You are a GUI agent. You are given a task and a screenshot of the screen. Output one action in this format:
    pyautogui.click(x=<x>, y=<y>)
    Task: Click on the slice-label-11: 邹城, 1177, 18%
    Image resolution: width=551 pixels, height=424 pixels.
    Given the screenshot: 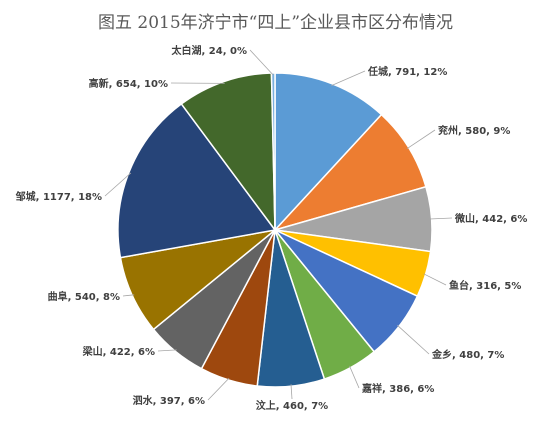 What is the action you would take?
    pyautogui.click(x=58, y=196)
    